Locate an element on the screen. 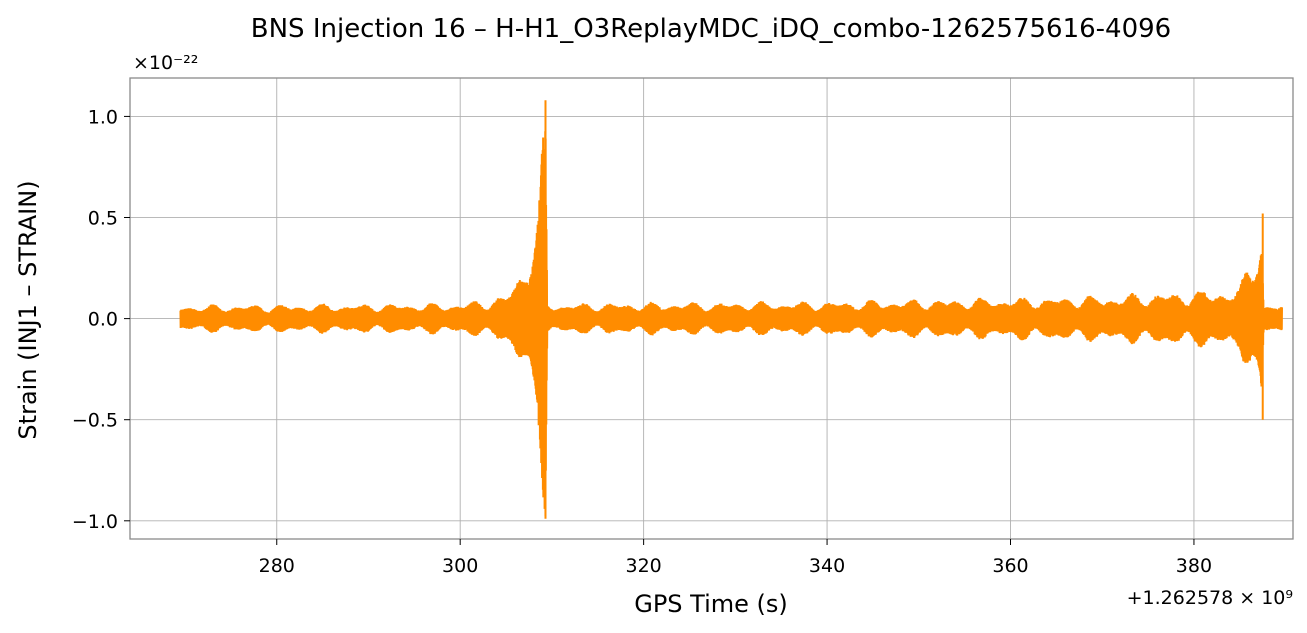 The image size is (1307, 633). x-offset-label: +1.262578 × 10⁹ is located at coordinates (1210, 598).